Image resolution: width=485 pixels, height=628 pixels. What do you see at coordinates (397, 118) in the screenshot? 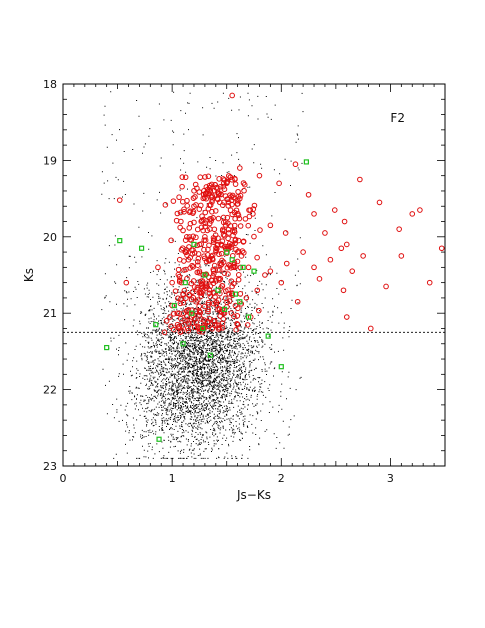
I see `panel-label: F2` at bounding box center [397, 118].